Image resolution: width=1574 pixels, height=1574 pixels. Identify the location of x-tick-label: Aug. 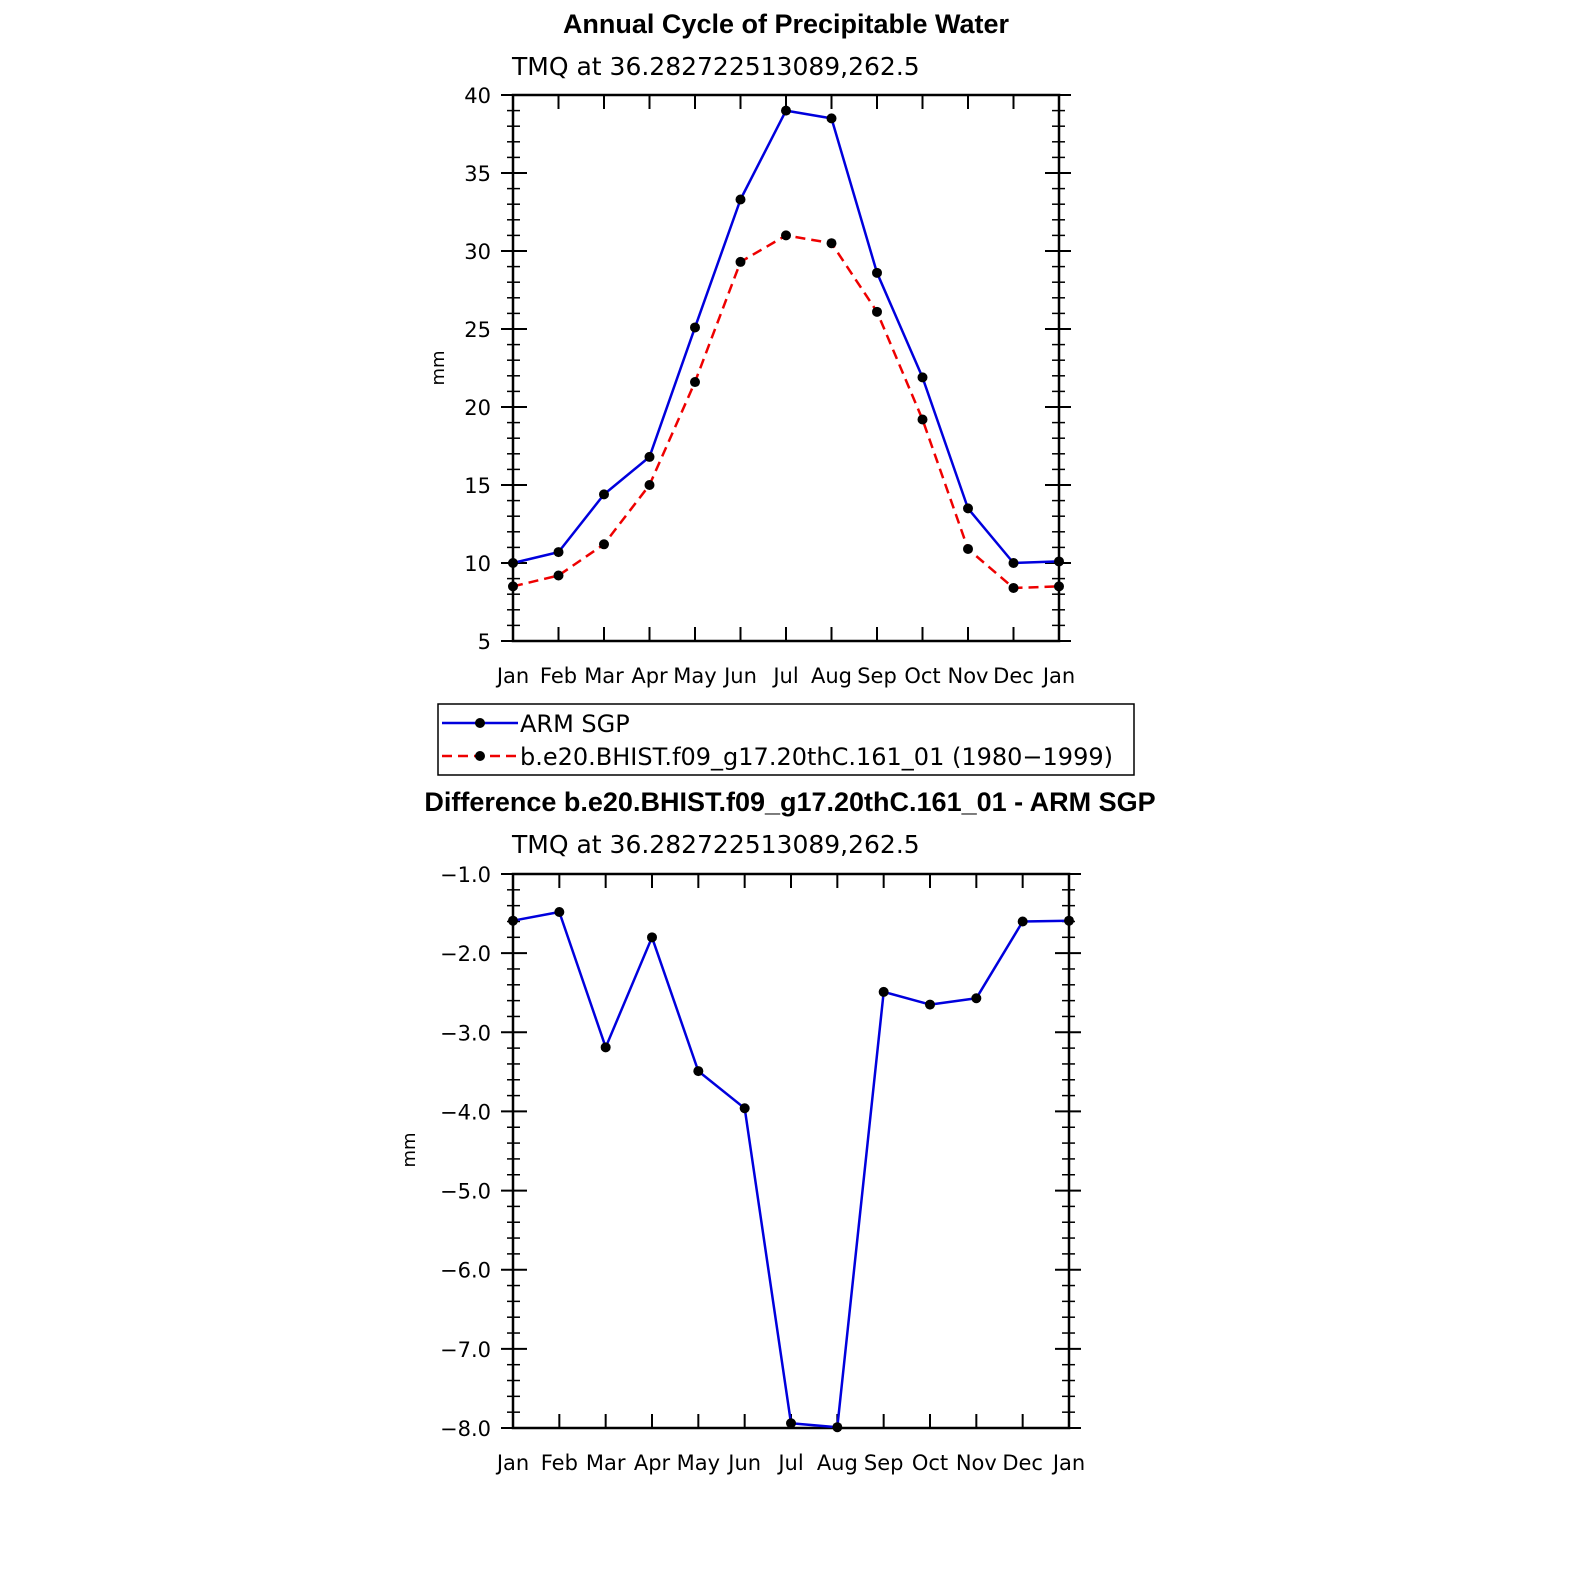
(837, 1463).